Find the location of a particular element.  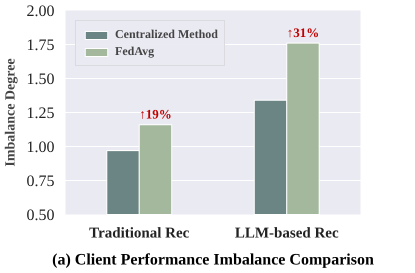

legend-label: Centralized Method is located at coordinates (166, 34).